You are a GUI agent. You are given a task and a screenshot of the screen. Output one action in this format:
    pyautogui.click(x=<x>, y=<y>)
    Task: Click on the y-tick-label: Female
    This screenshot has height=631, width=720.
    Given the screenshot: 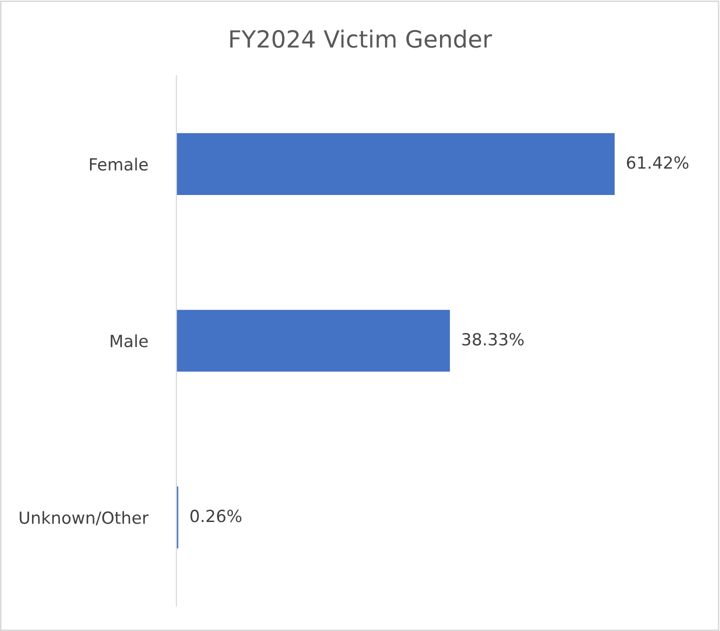 What is the action you would take?
    pyautogui.click(x=119, y=164)
    